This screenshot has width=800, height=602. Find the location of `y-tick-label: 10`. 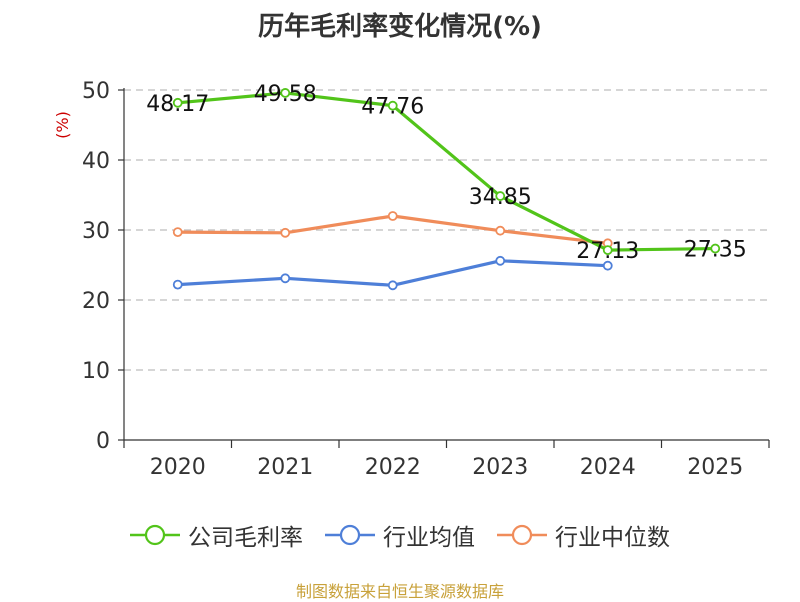

y-tick-label: 10 is located at coordinates (96, 371).